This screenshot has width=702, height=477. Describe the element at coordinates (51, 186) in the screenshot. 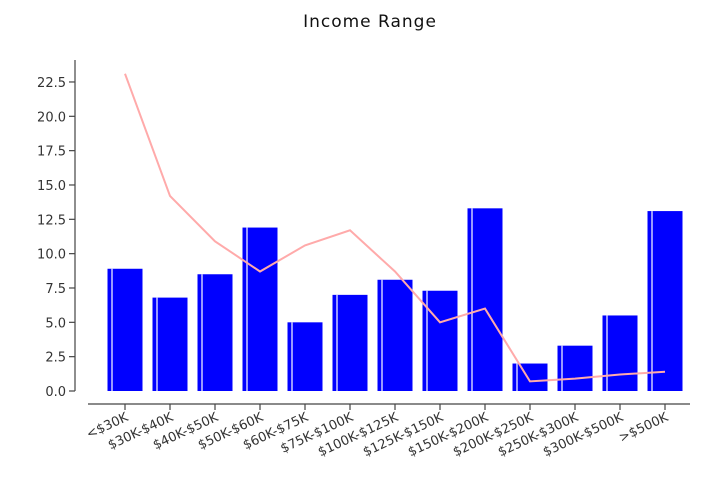

I see `y-tick-label: 15.0` at that location.